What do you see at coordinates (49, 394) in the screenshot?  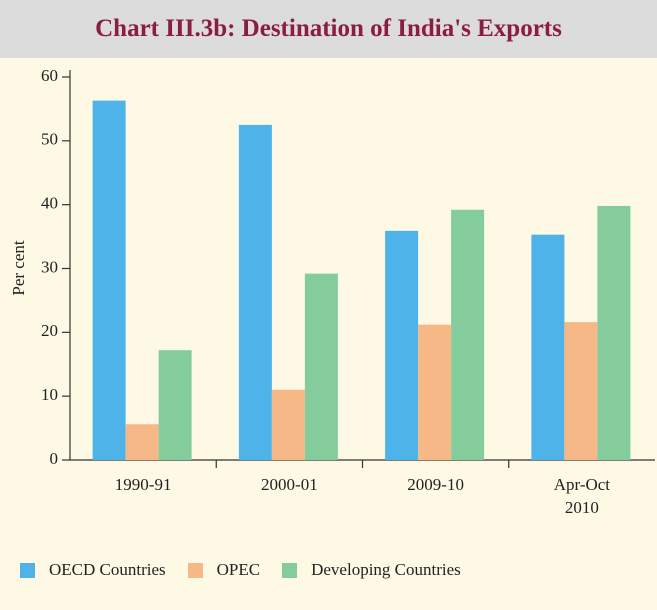 I see `y-tick-label: 10` at bounding box center [49, 394].